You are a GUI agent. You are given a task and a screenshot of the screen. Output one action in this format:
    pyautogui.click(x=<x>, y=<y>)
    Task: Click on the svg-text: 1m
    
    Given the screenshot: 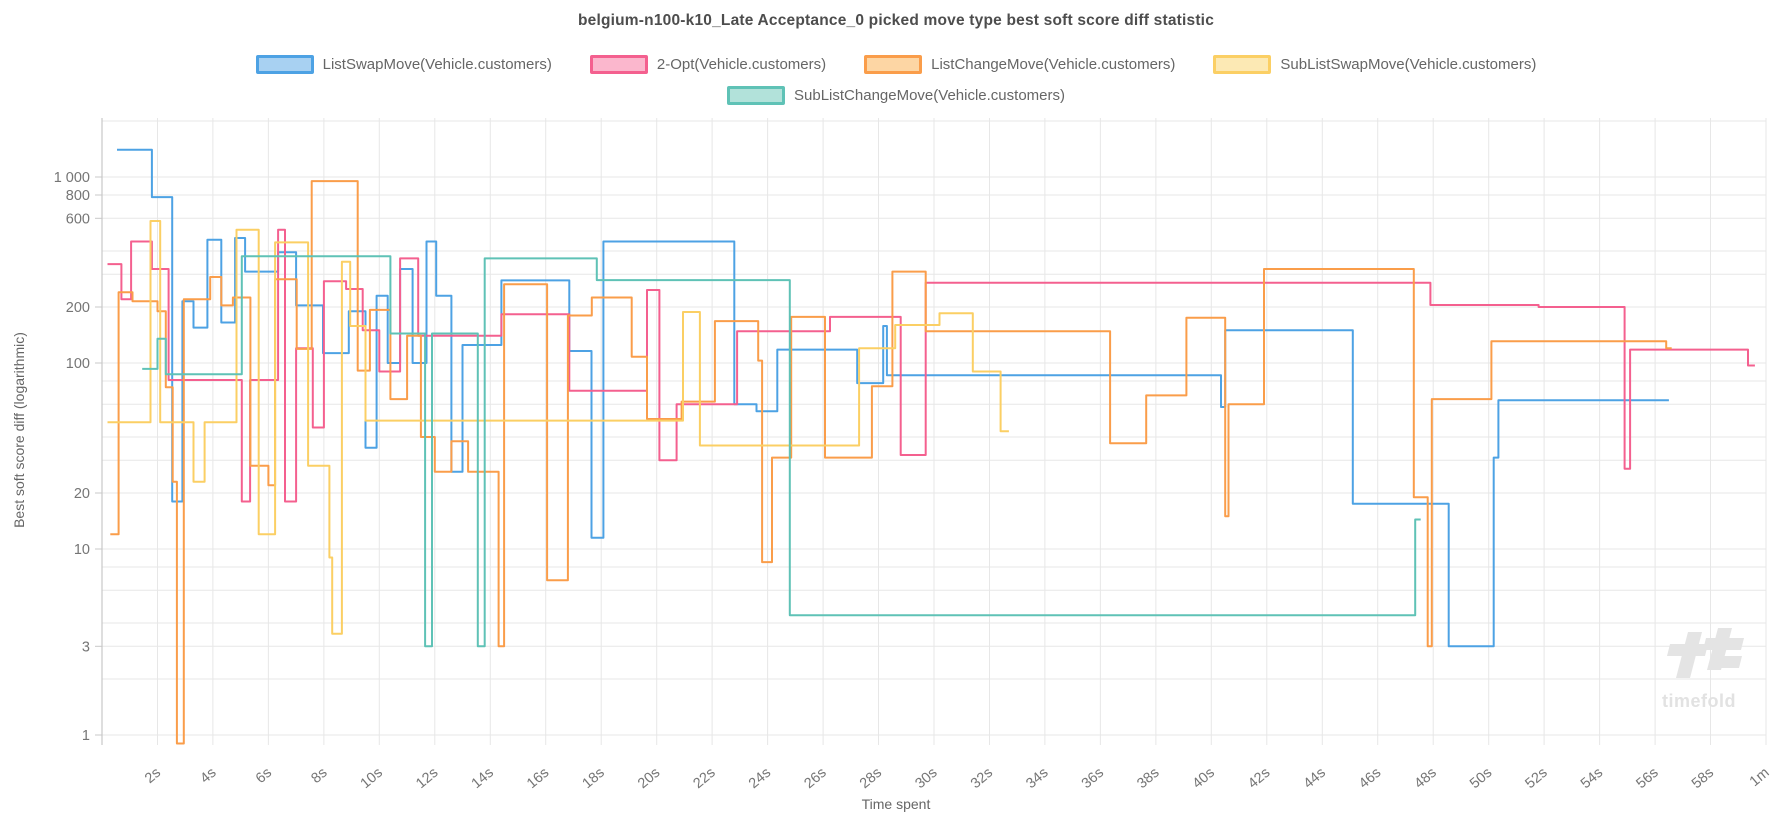 What is the action you would take?
    pyautogui.click(x=1760, y=777)
    